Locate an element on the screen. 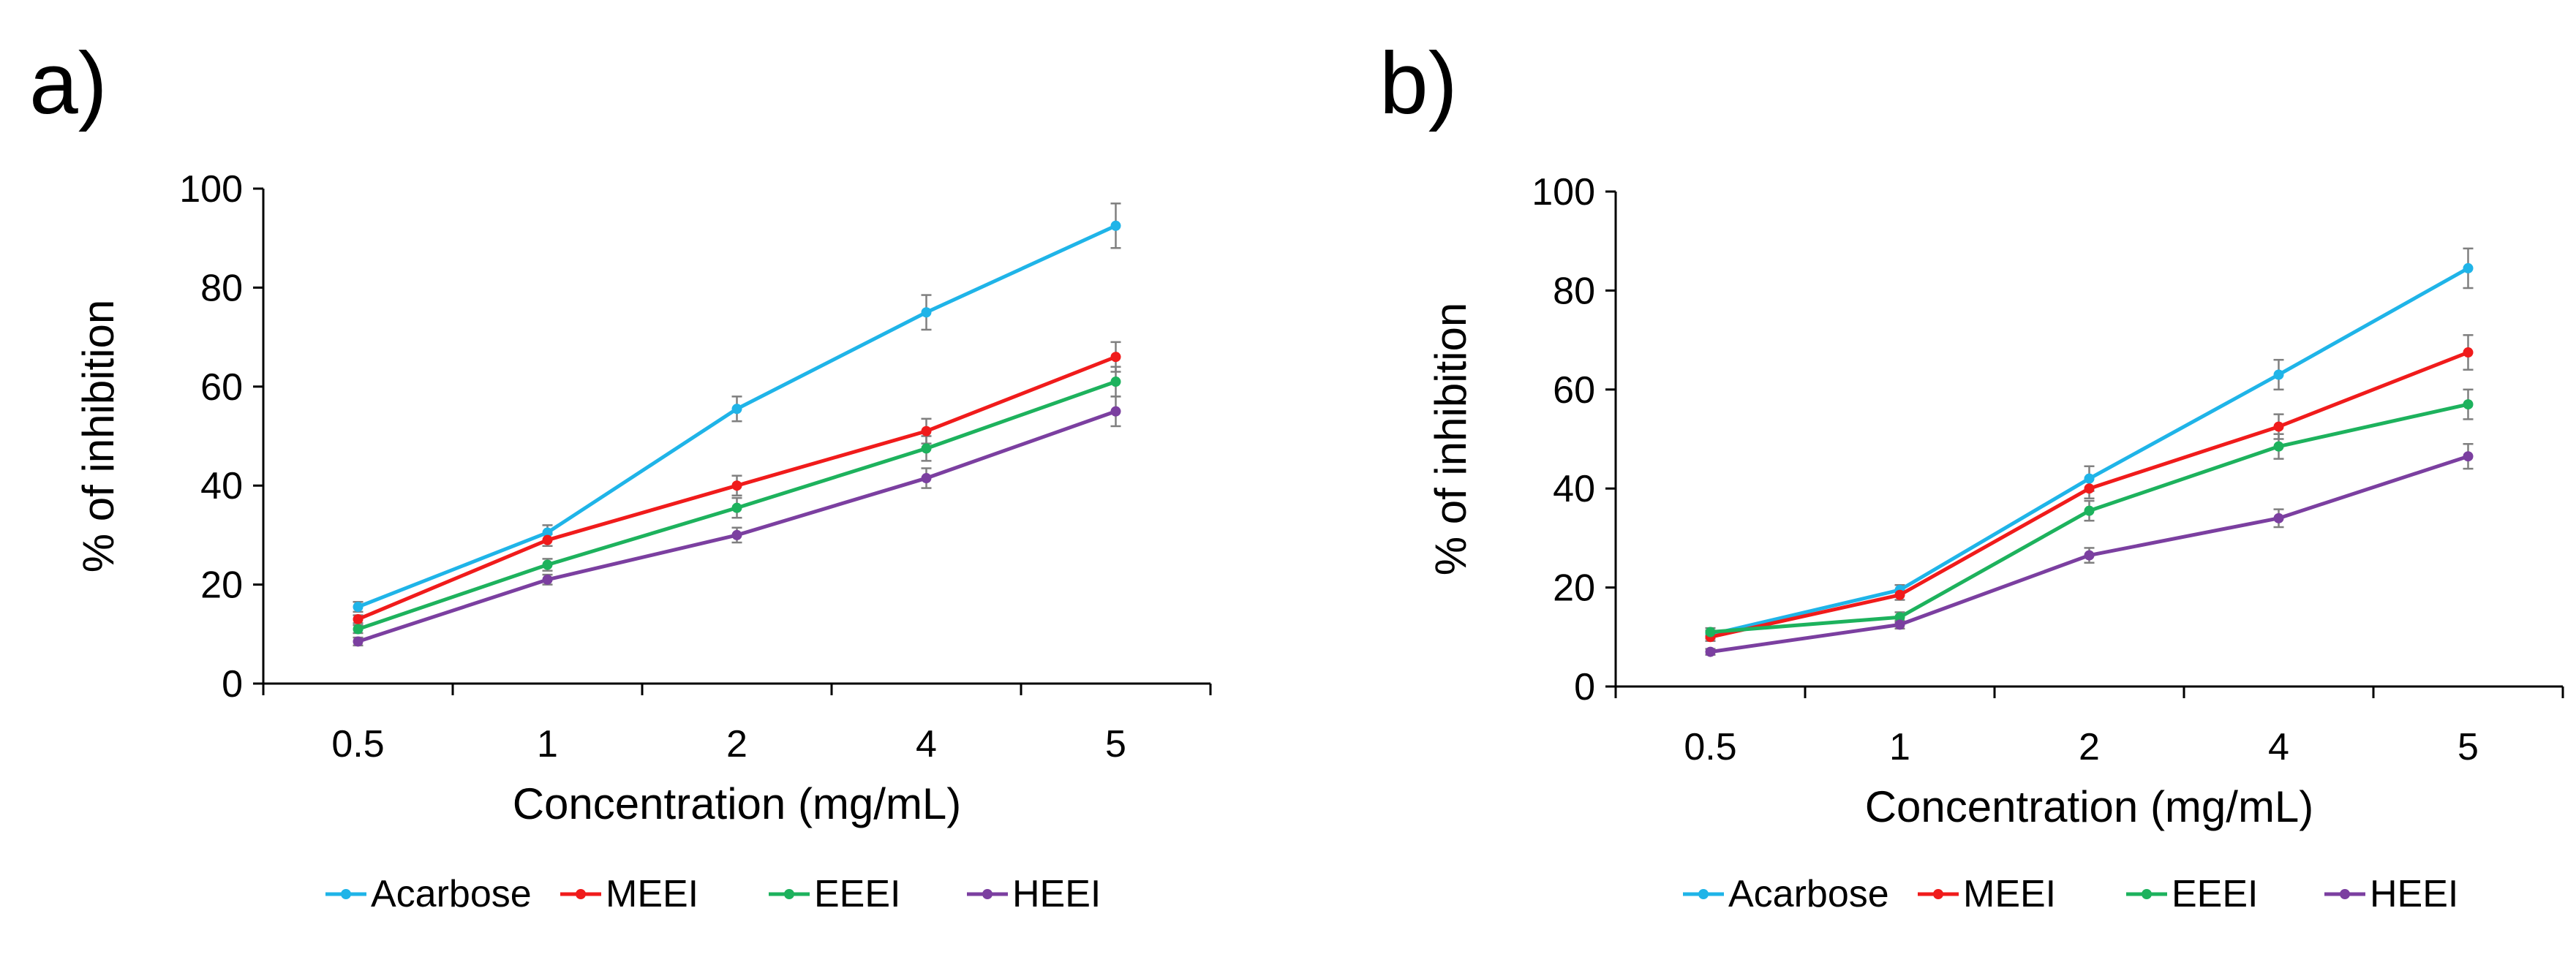  series-line-heei is located at coordinates (737, 526).